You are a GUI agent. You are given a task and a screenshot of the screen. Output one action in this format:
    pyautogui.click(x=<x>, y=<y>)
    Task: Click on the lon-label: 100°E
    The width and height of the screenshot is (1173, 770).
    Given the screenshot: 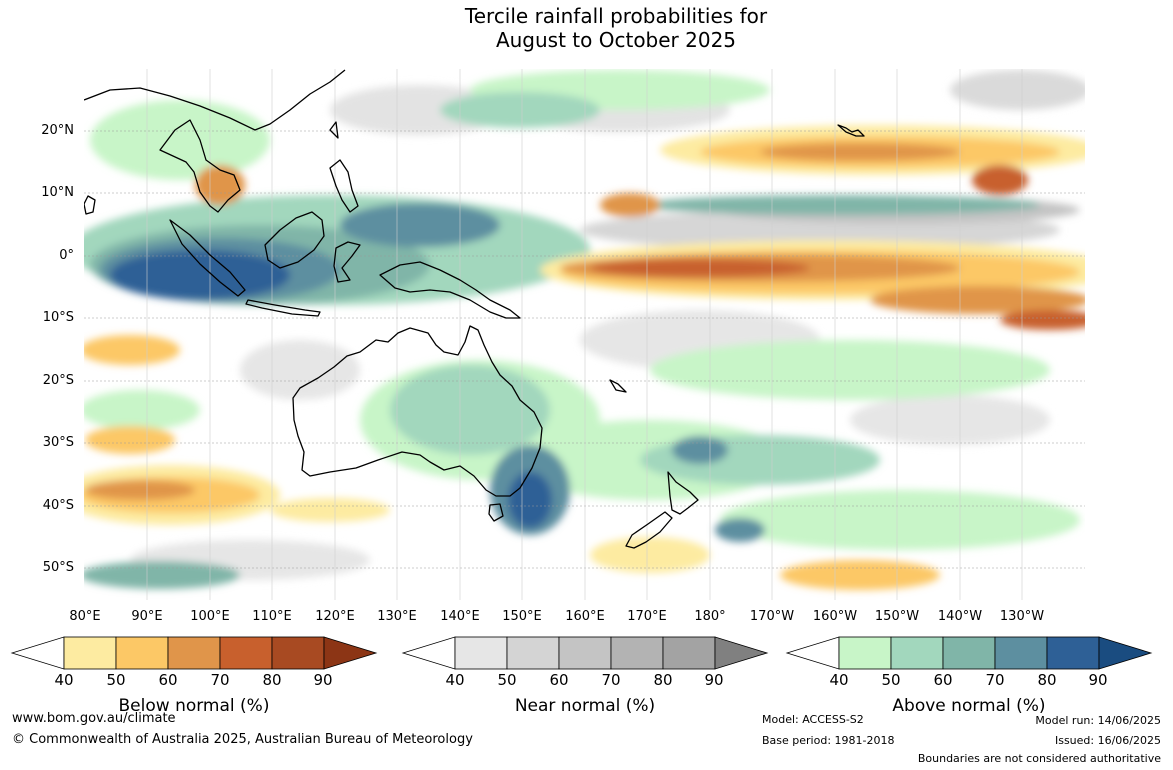 What is the action you would take?
    pyautogui.click(x=210, y=616)
    